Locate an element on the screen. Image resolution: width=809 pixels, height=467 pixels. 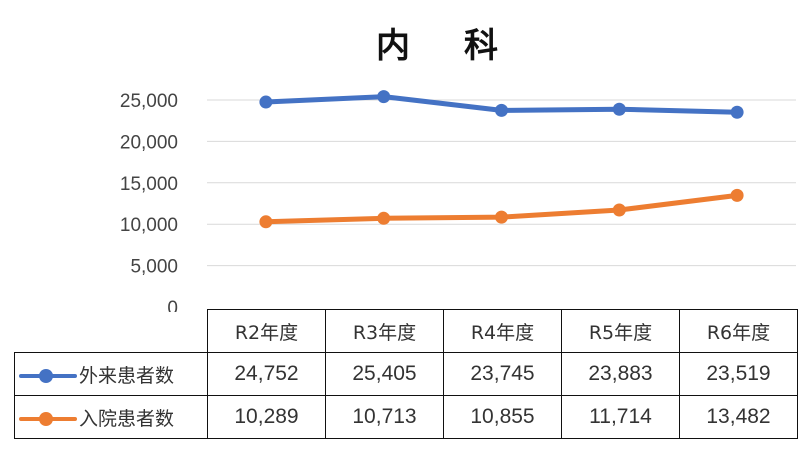
y-tick-label: 0 is located at coordinates (172, 305).